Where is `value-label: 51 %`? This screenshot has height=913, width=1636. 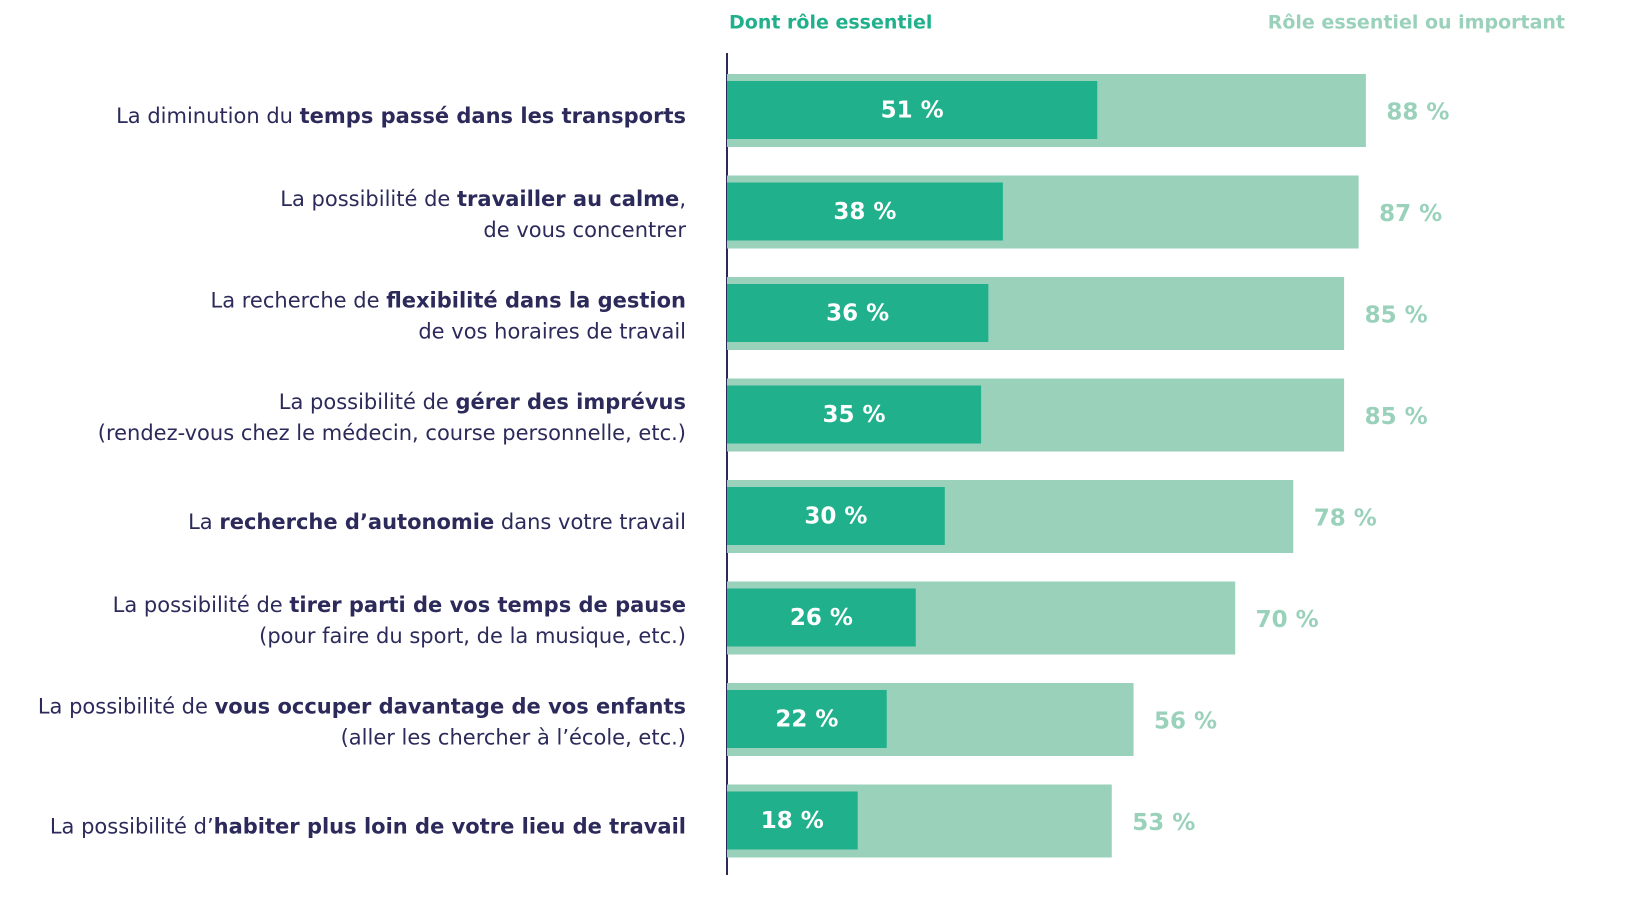
value-label: 51 % is located at coordinates (912, 111).